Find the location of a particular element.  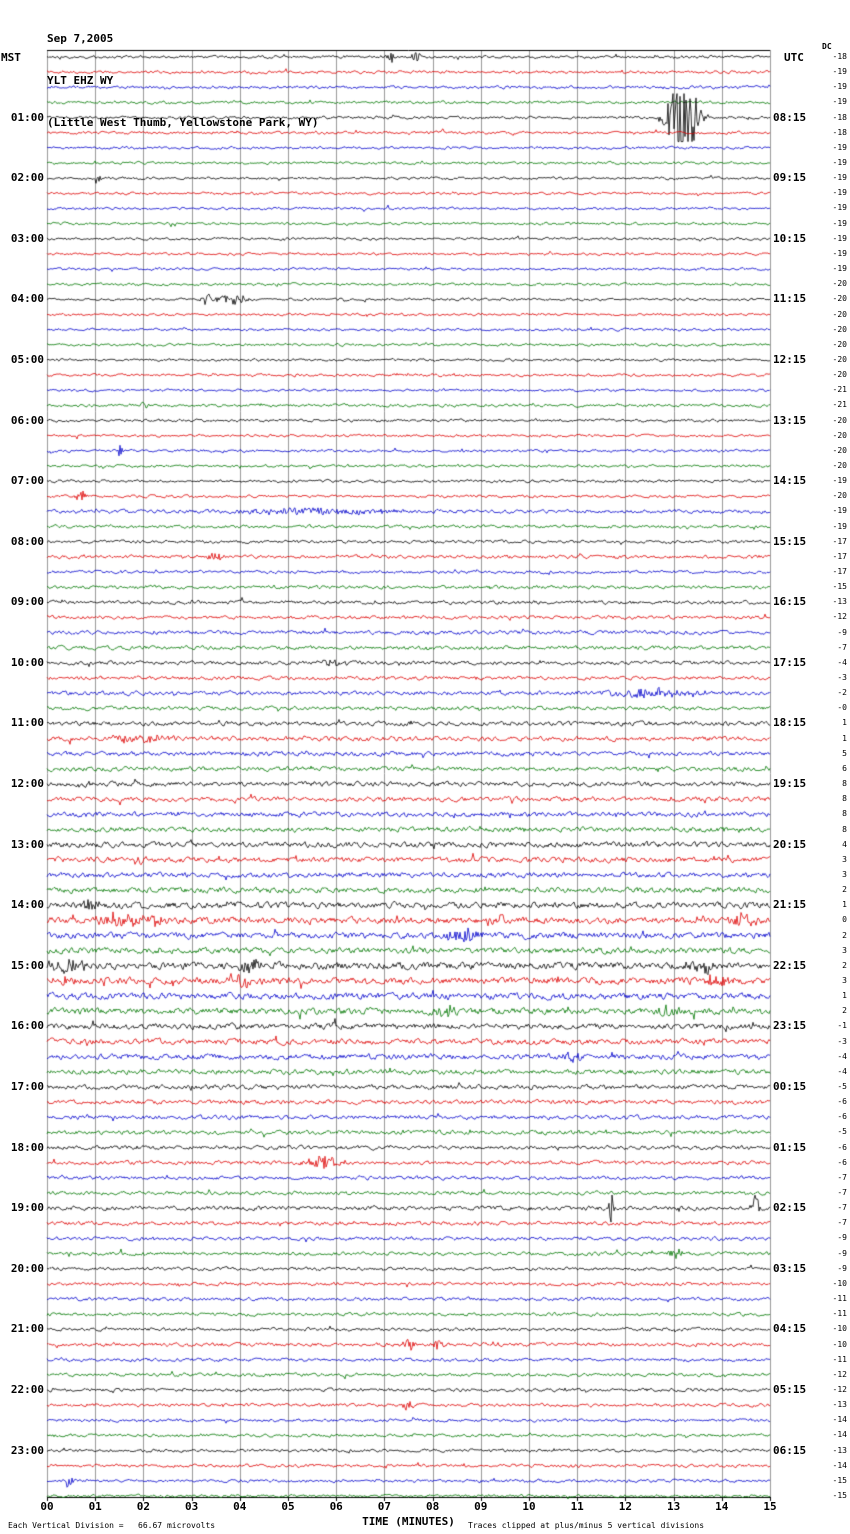

mst-hour-label: 18:00 is located at coordinates (27, 1147).